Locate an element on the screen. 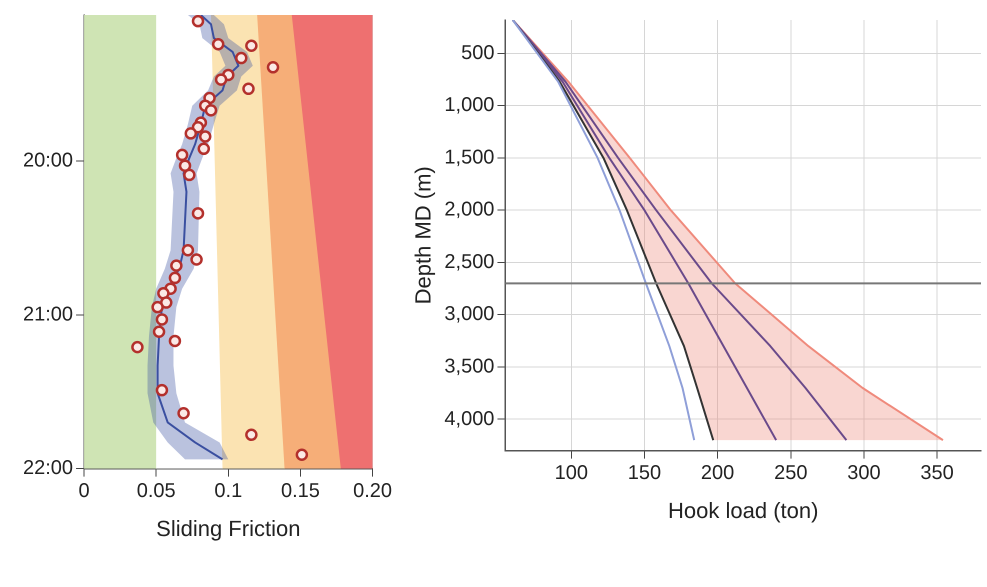 Image resolution: width=987 pixels, height=587 pixels. y-tick-label: 1,000 is located at coordinates (469, 105).